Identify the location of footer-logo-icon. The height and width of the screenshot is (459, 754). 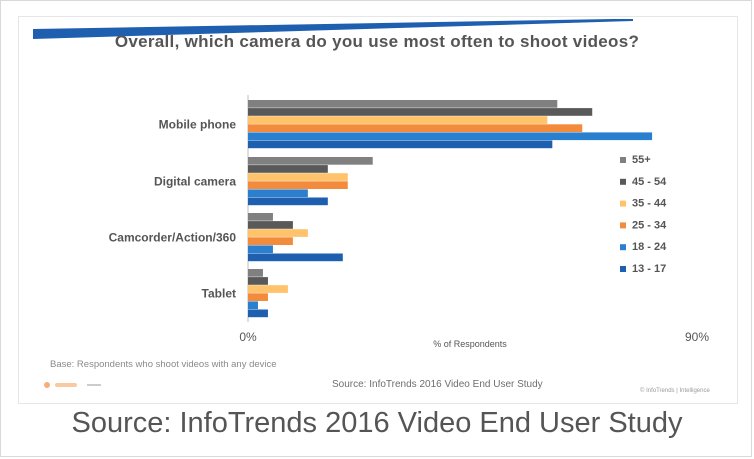
(72, 385).